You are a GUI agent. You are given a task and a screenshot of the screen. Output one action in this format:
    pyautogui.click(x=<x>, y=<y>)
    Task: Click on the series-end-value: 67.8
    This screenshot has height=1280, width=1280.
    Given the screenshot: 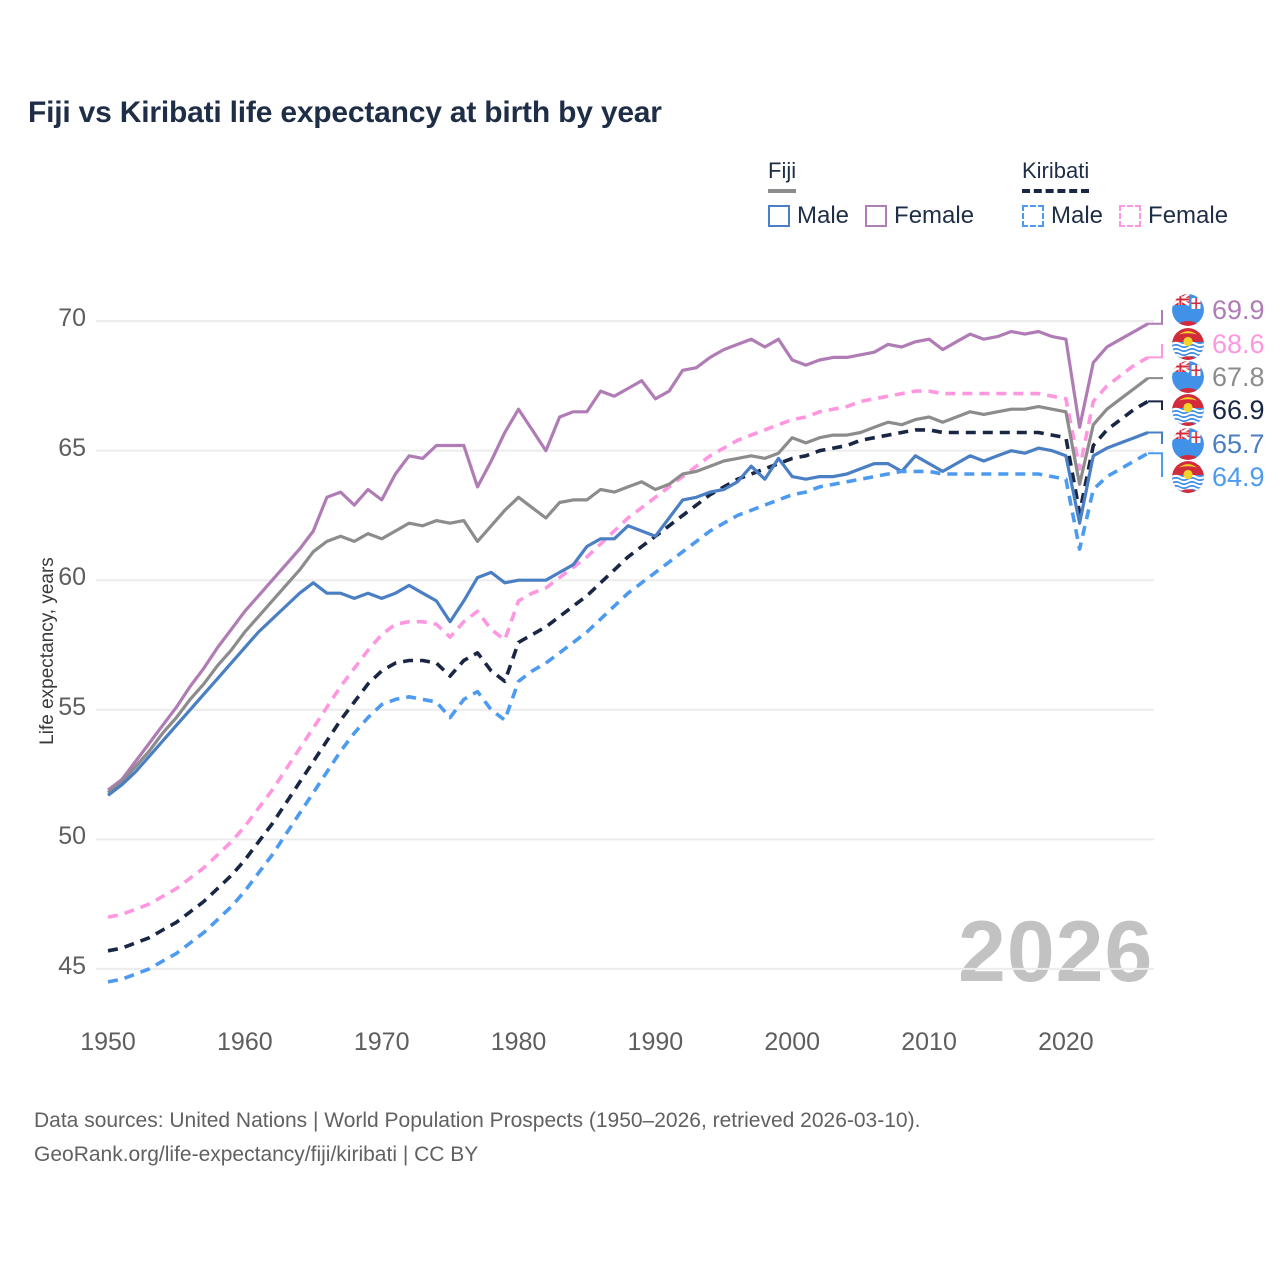 What is the action you would take?
    pyautogui.click(x=1238, y=376)
    